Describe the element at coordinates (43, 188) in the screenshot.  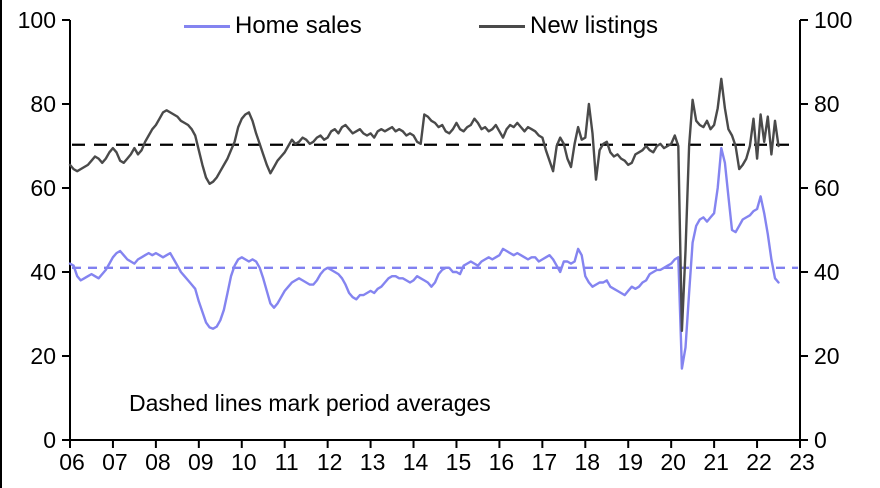
I see `left-y-tick-label: 60` at that location.